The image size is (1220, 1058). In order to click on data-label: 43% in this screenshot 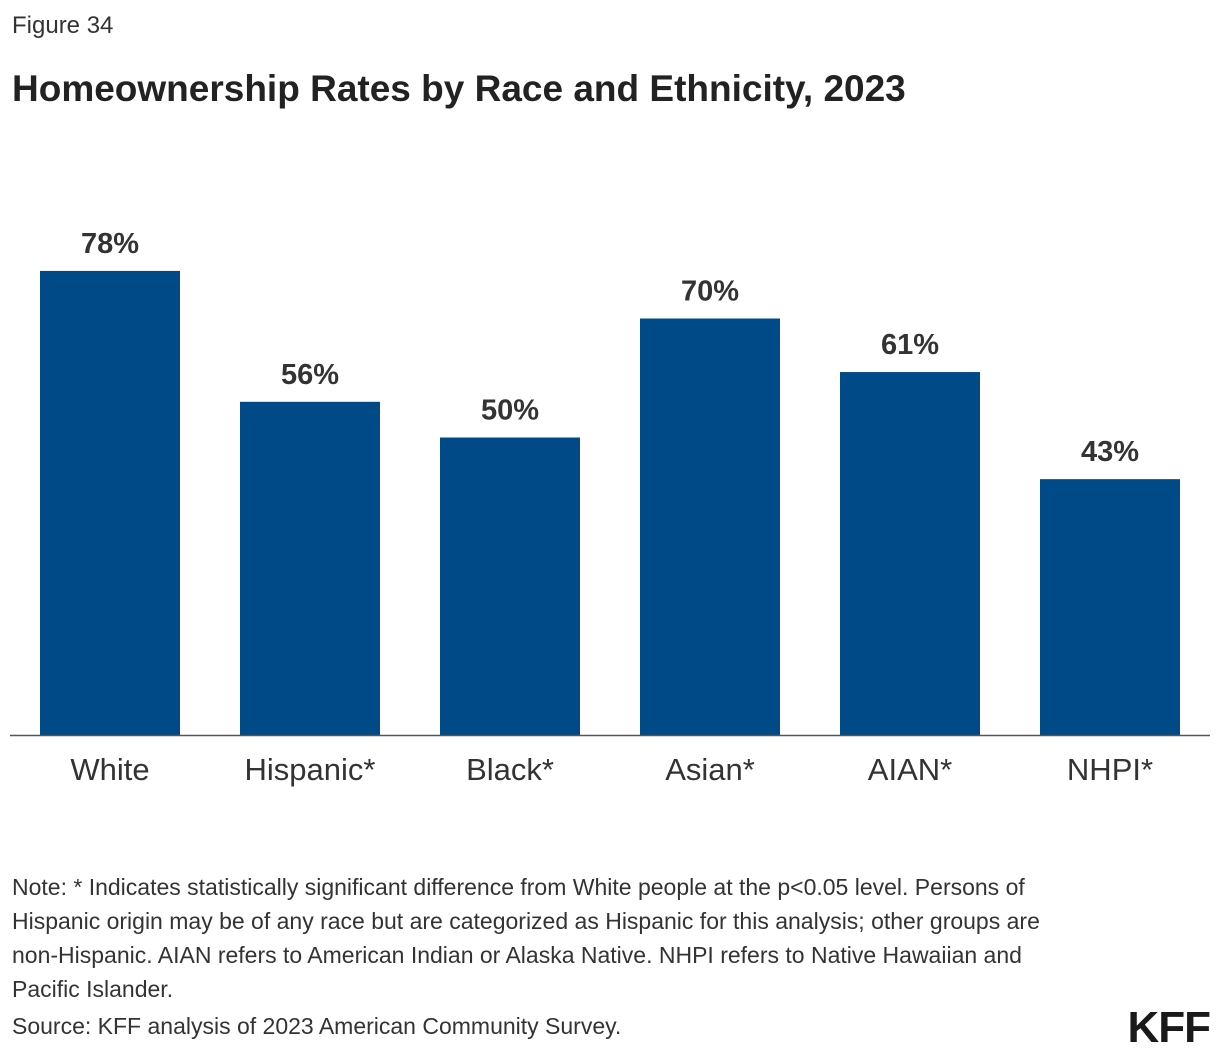, I will do `click(1110, 452)`.